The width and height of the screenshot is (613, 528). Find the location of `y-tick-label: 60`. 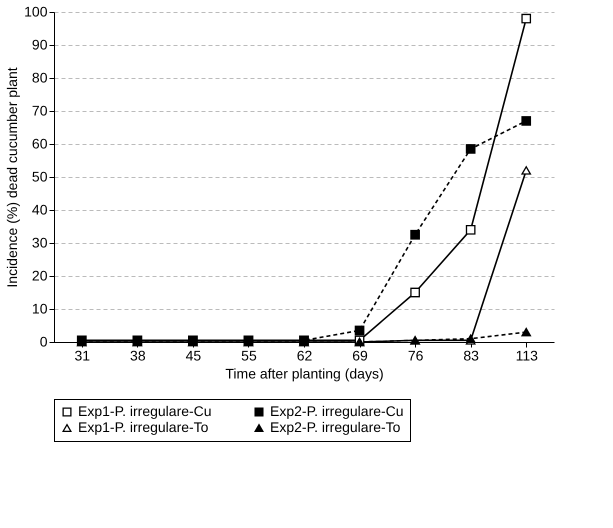

y-tick-label: 60 is located at coordinates (40, 144).